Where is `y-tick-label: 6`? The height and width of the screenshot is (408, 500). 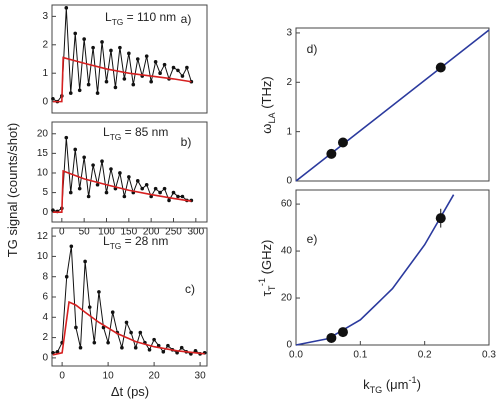
y-tick-label: 6 is located at coordinates (45, 297).